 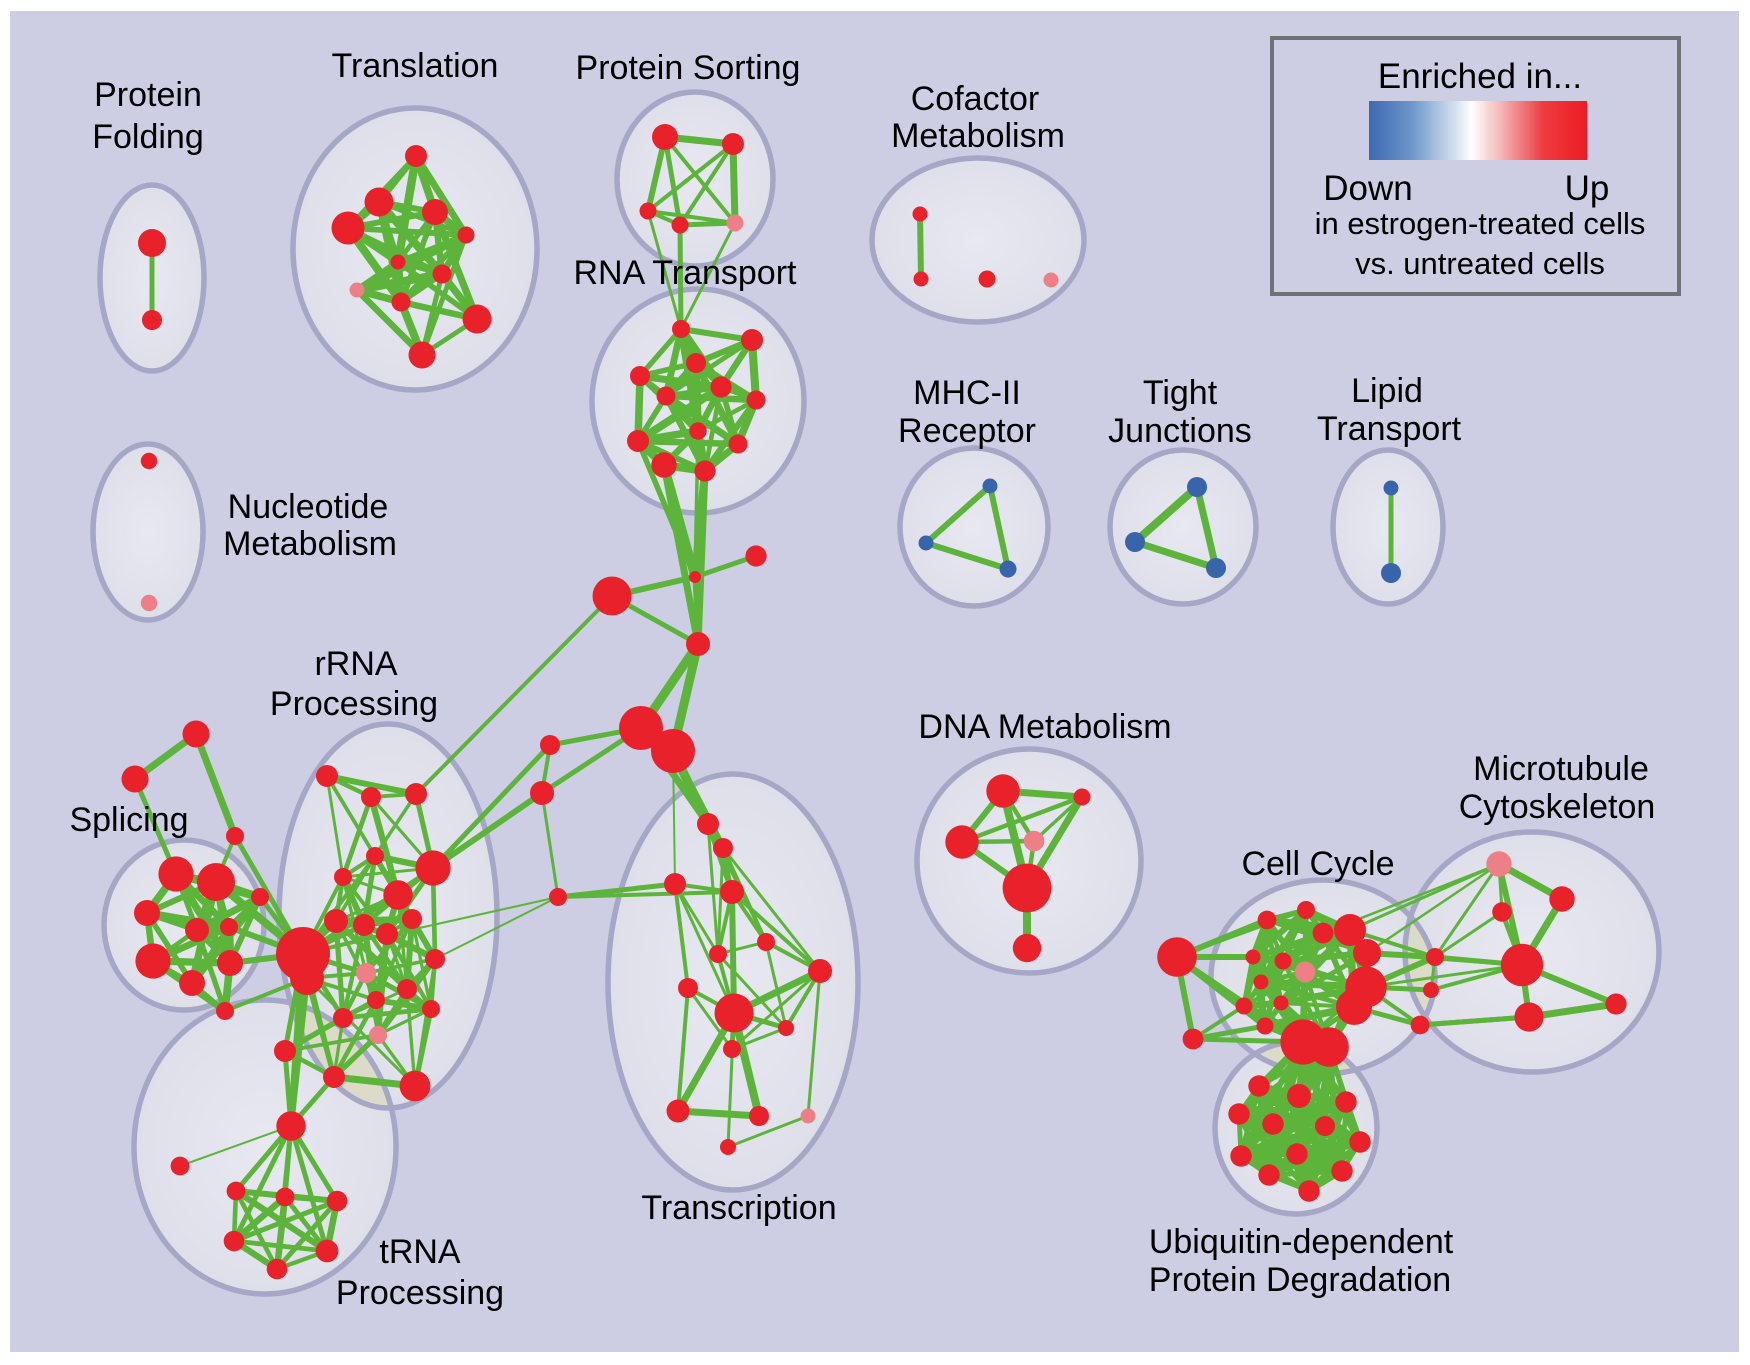 What do you see at coordinates (975, 99) in the screenshot?
I see `svg-text: Cofactor` at bounding box center [975, 99].